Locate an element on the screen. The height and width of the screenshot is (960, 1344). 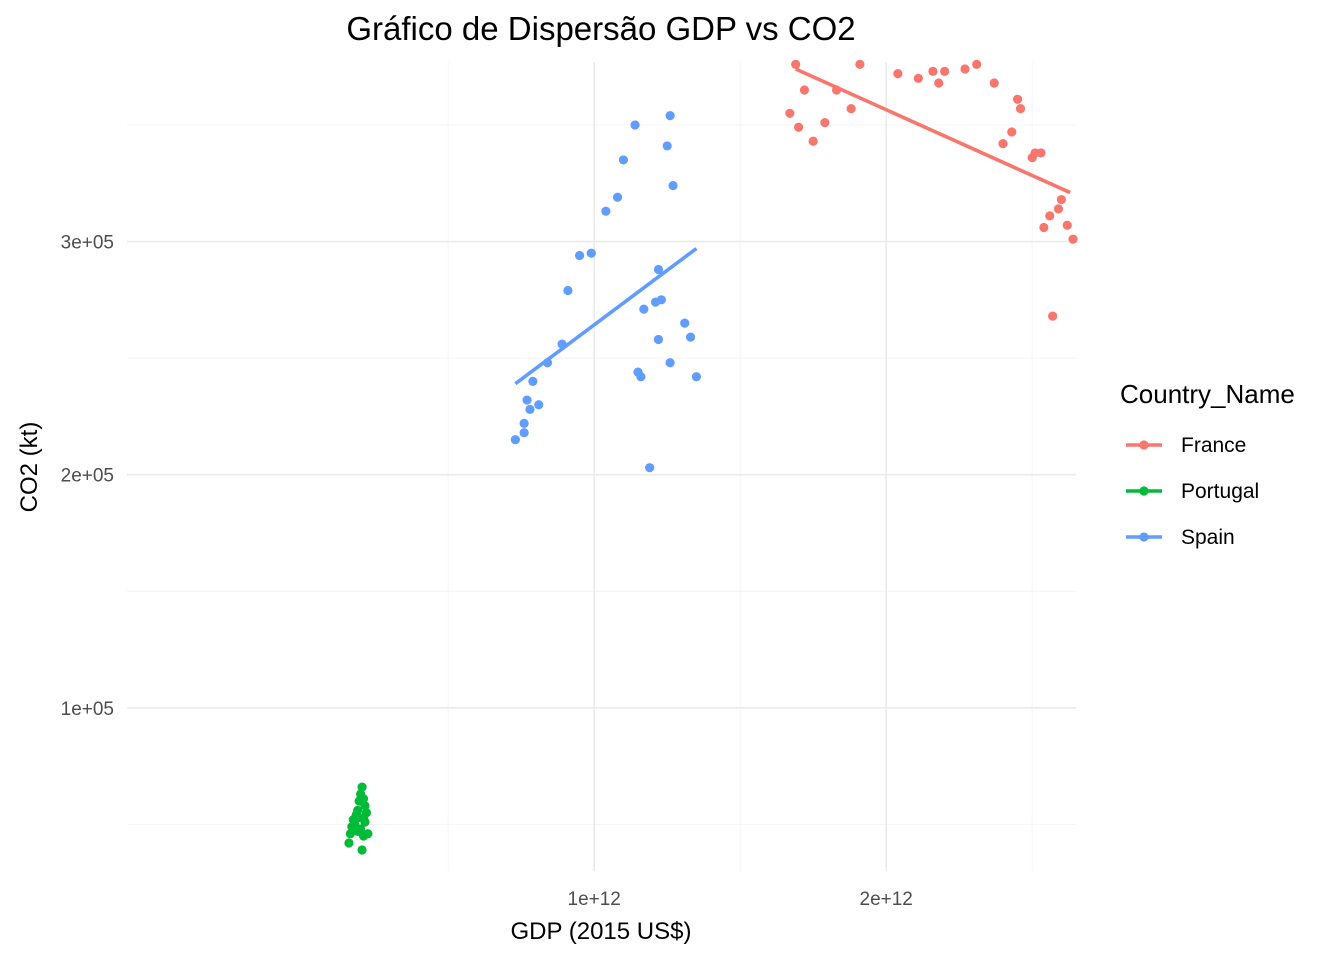
legend: Country_Name France Portugal Spain is located at coordinates (1207, 464).